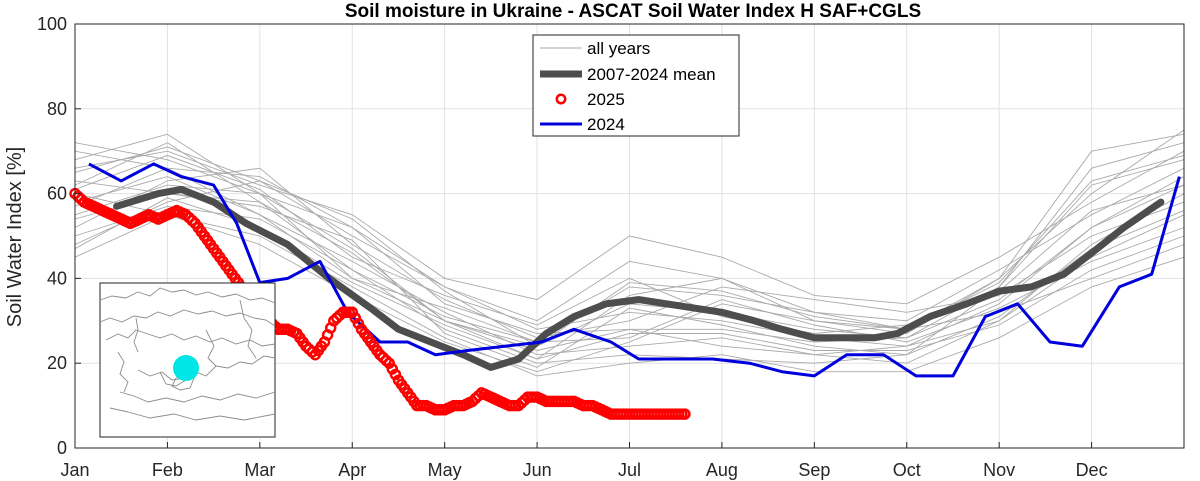  What do you see at coordinates (907, 470) in the screenshot?
I see `x-tick-label: Oct` at bounding box center [907, 470].